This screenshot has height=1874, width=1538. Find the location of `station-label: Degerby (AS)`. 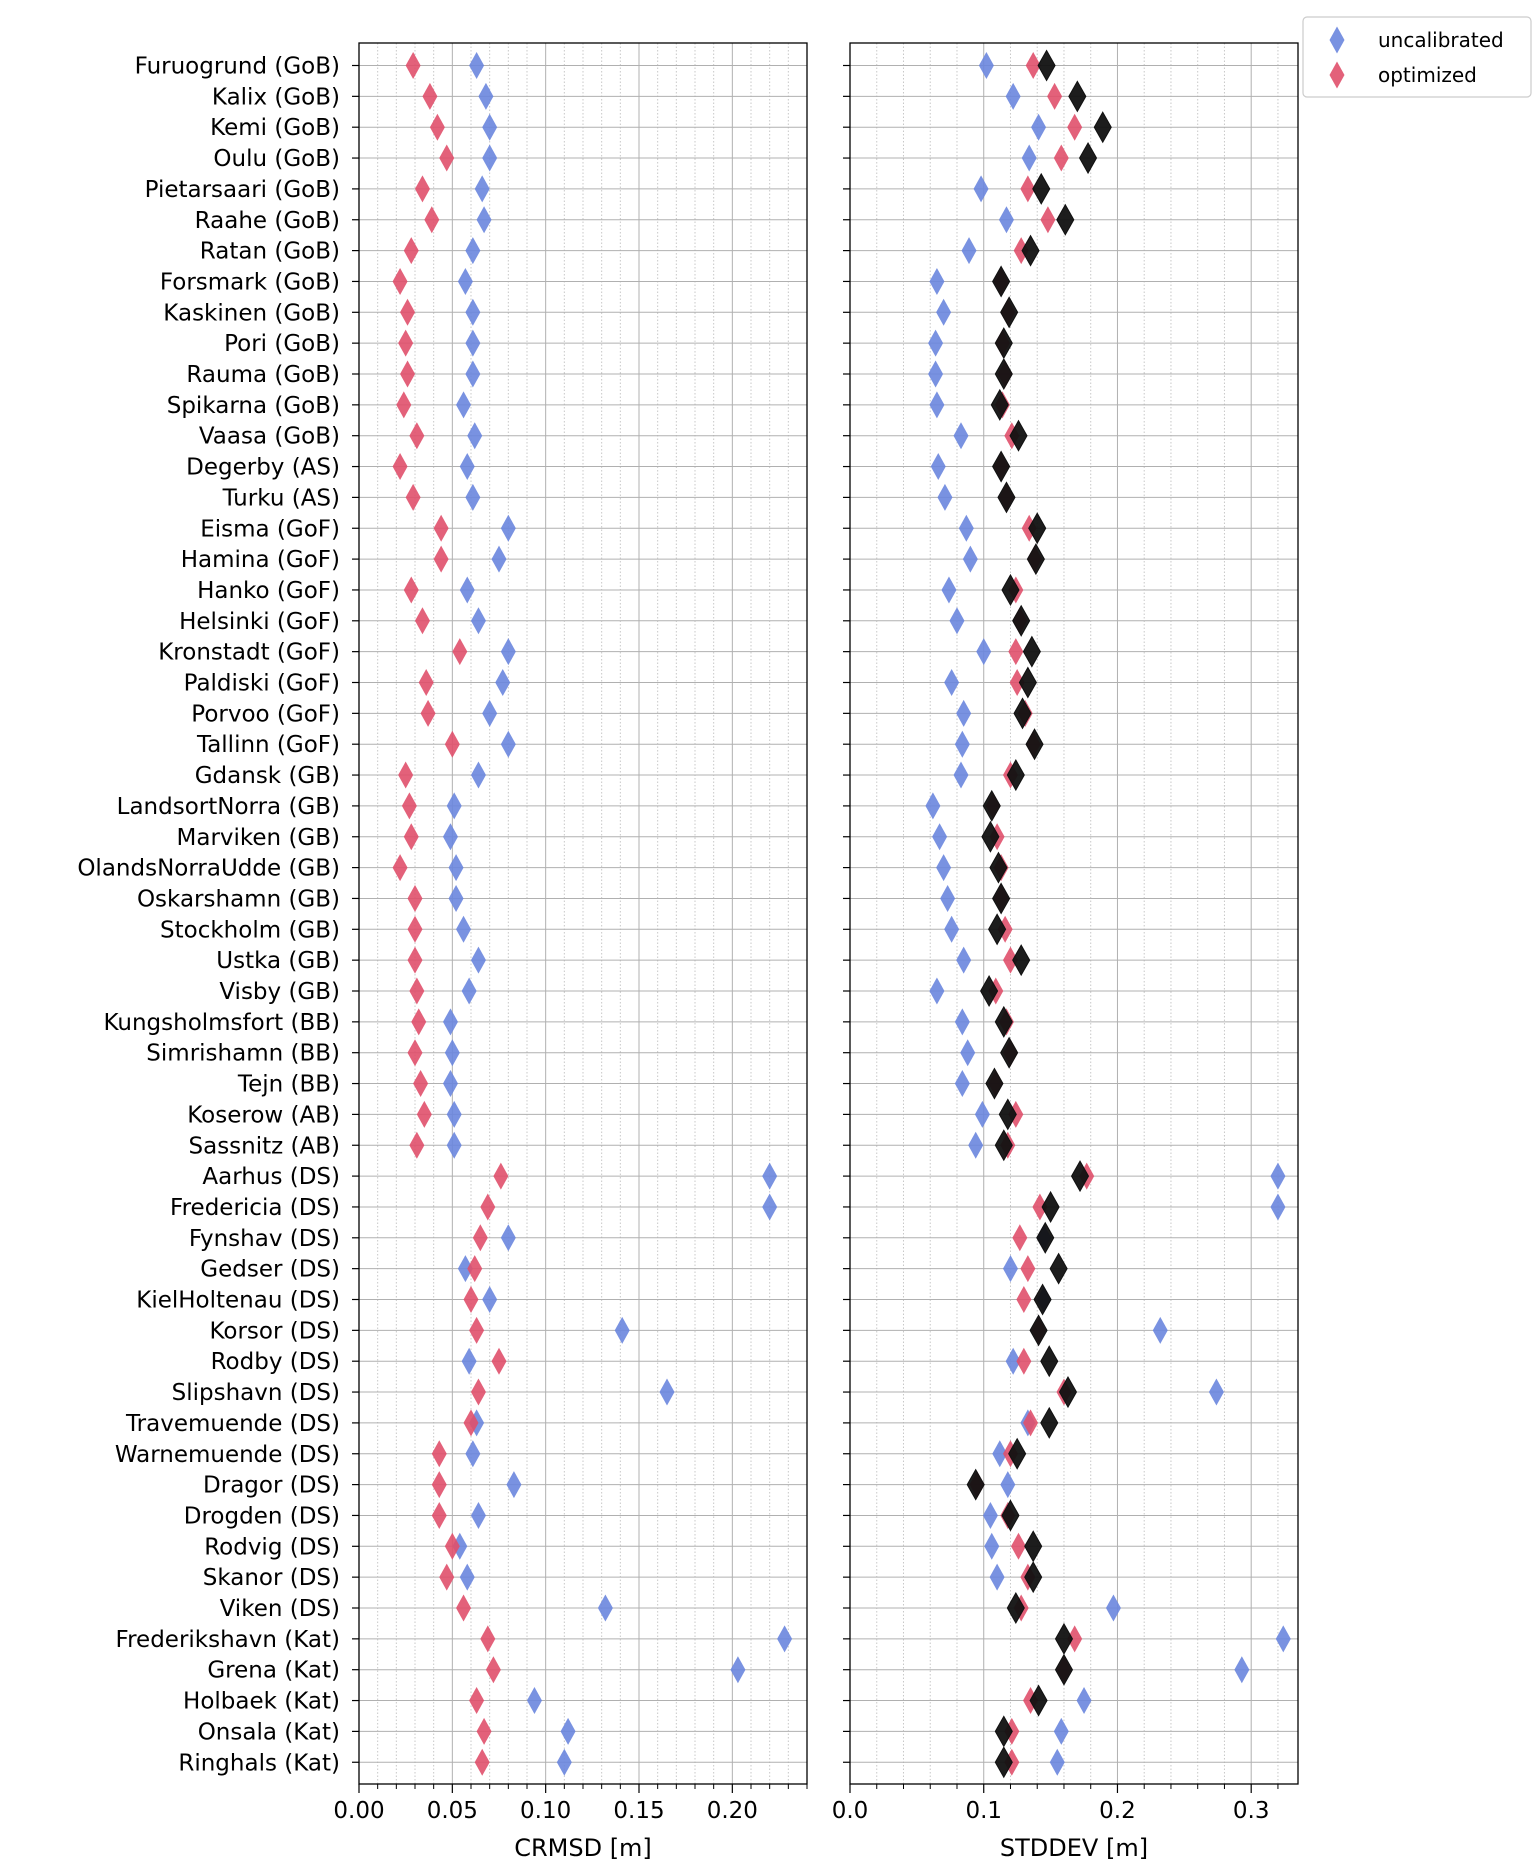

station-label: Degerby (AS) is located at coordinates (263, 468).